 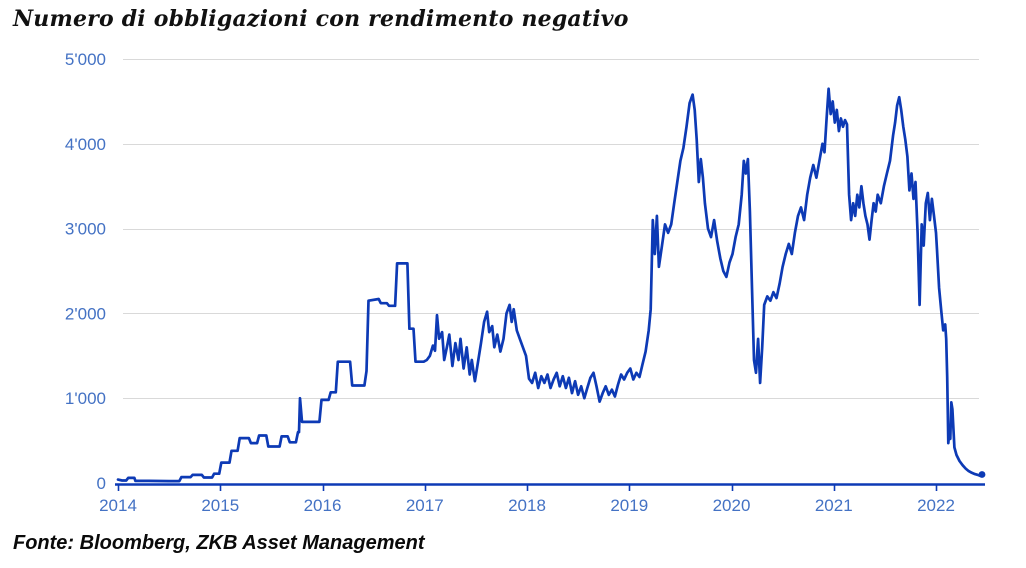 What do you see at coordinates (220, 505) in the screenshot?
I see `x-axis-label: 2015` at bounding box center [220, 505].